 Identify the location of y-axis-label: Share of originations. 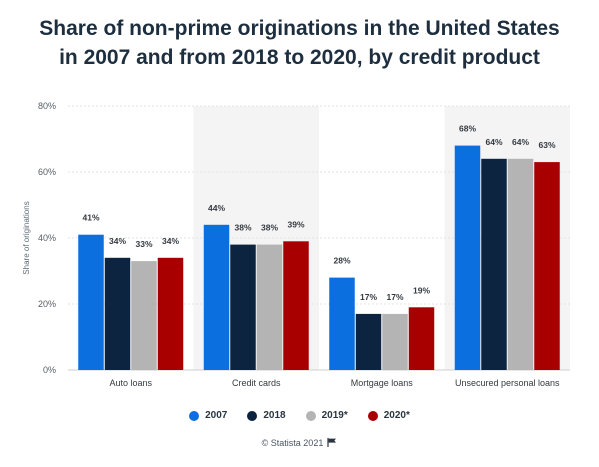
(26, 237).